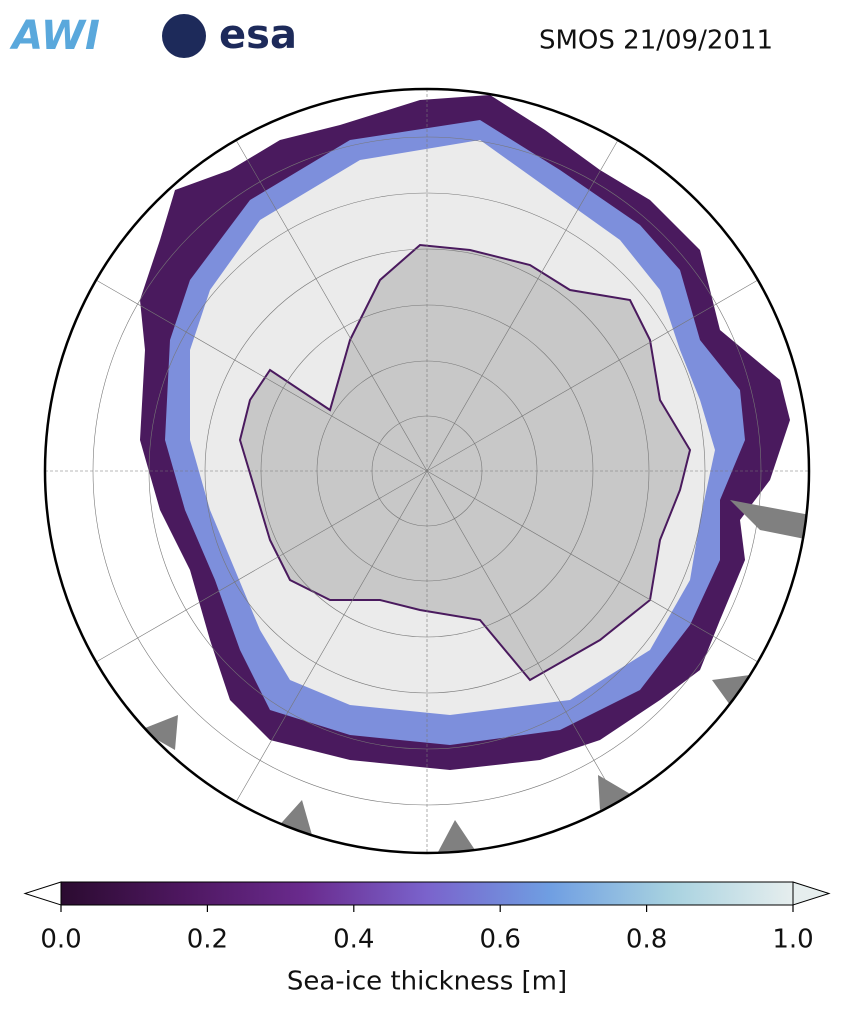 This screenshot has height=1026, width=854. I want to click on colorbar-under, so click(42, 893).